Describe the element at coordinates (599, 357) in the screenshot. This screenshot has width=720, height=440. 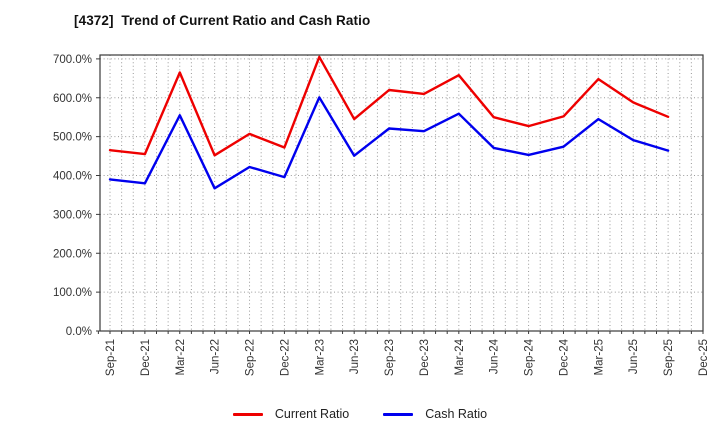
I see `x-tick-label: Mar-25` at that location.